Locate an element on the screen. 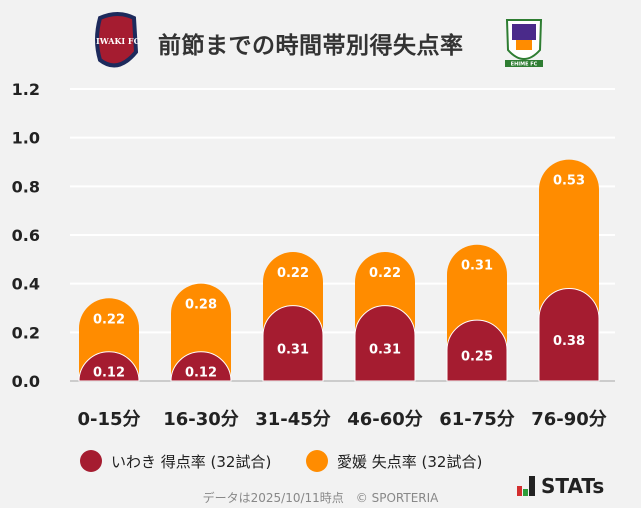 The height and width of the screenshot is (508, 641). x-tick-label: 31-45分 is located at coordinates (293, 419).